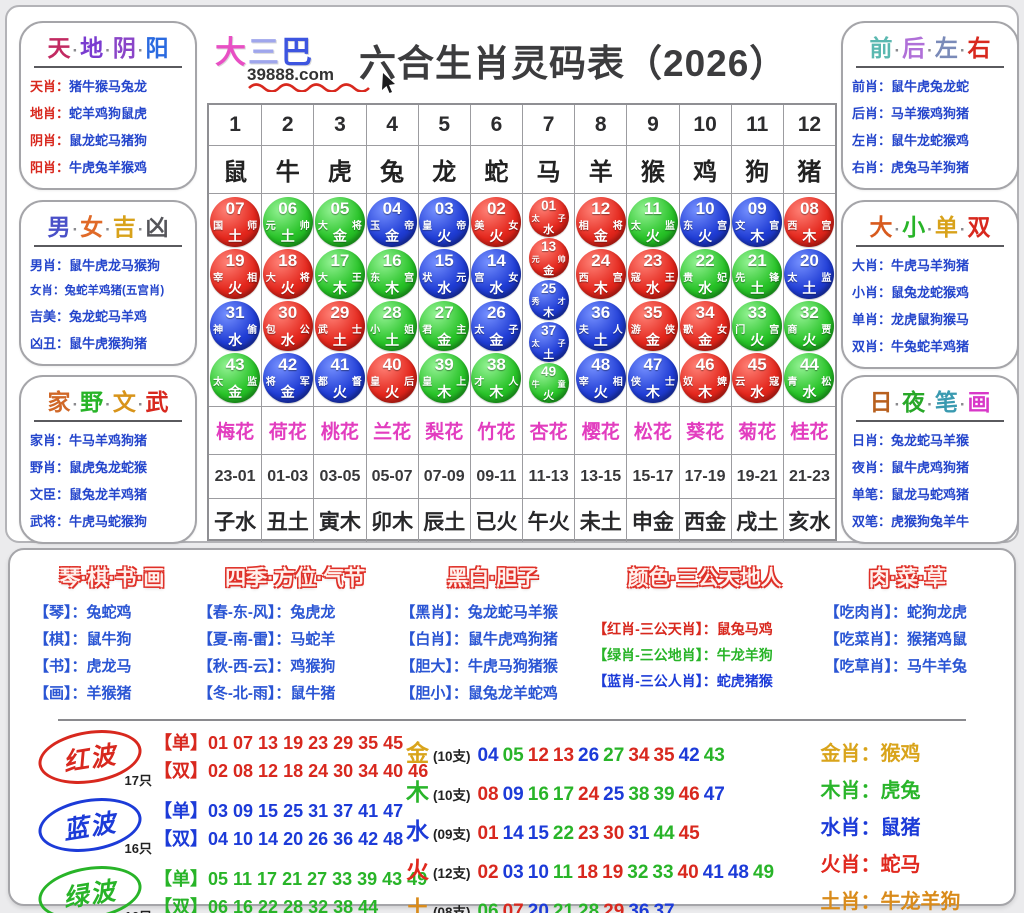 The width and height of the screenshot is (1024, 913). What do you see at coordinates (290, 74) in the screenshot?
I see `site-link: 39888.com` at bounding box center [290, 74].